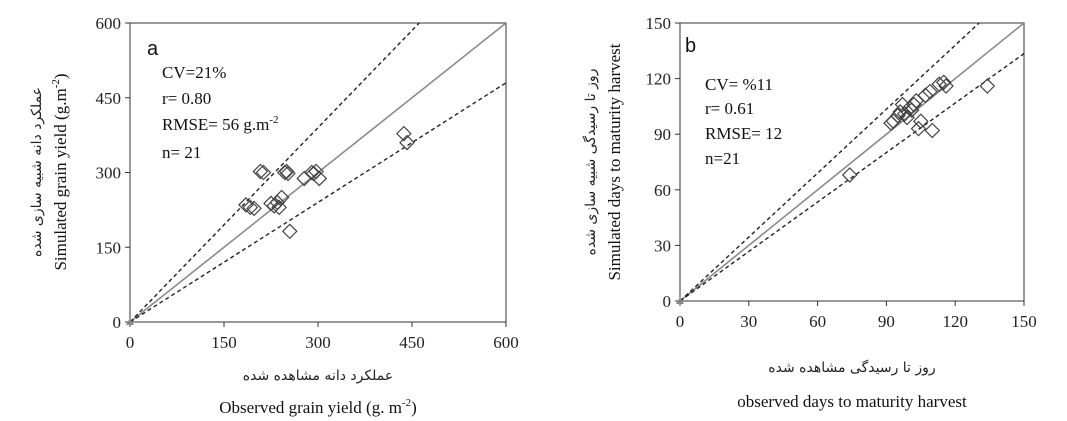  Describe the element at coordinates (851, 367) in the screenshot. I see `x-axis-label-fa: روز تا رسیدگی مشاهده شده` at that location.